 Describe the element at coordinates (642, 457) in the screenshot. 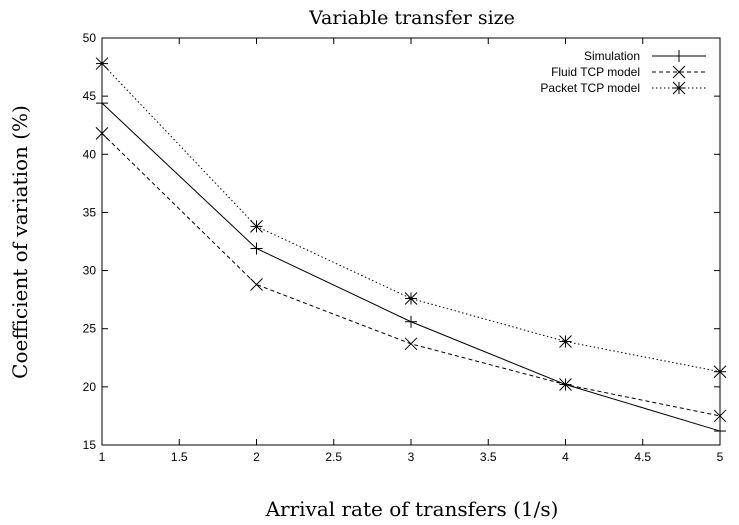

I see `x-tick-label: 4.5` at that location.